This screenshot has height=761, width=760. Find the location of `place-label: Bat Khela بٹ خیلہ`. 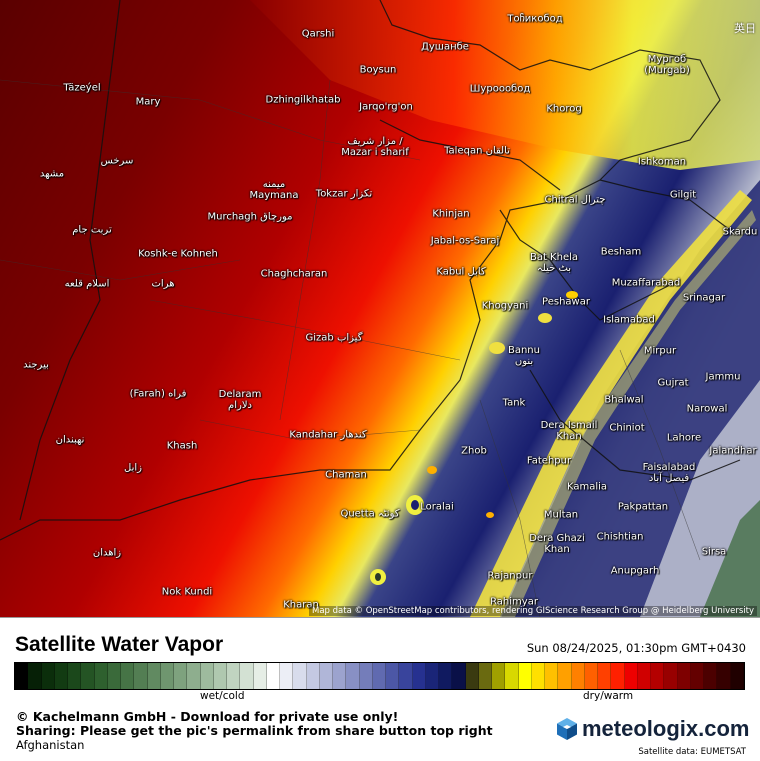

place-label: Bat Khela بٹ خیلہ is located at coordinates (554, 263).